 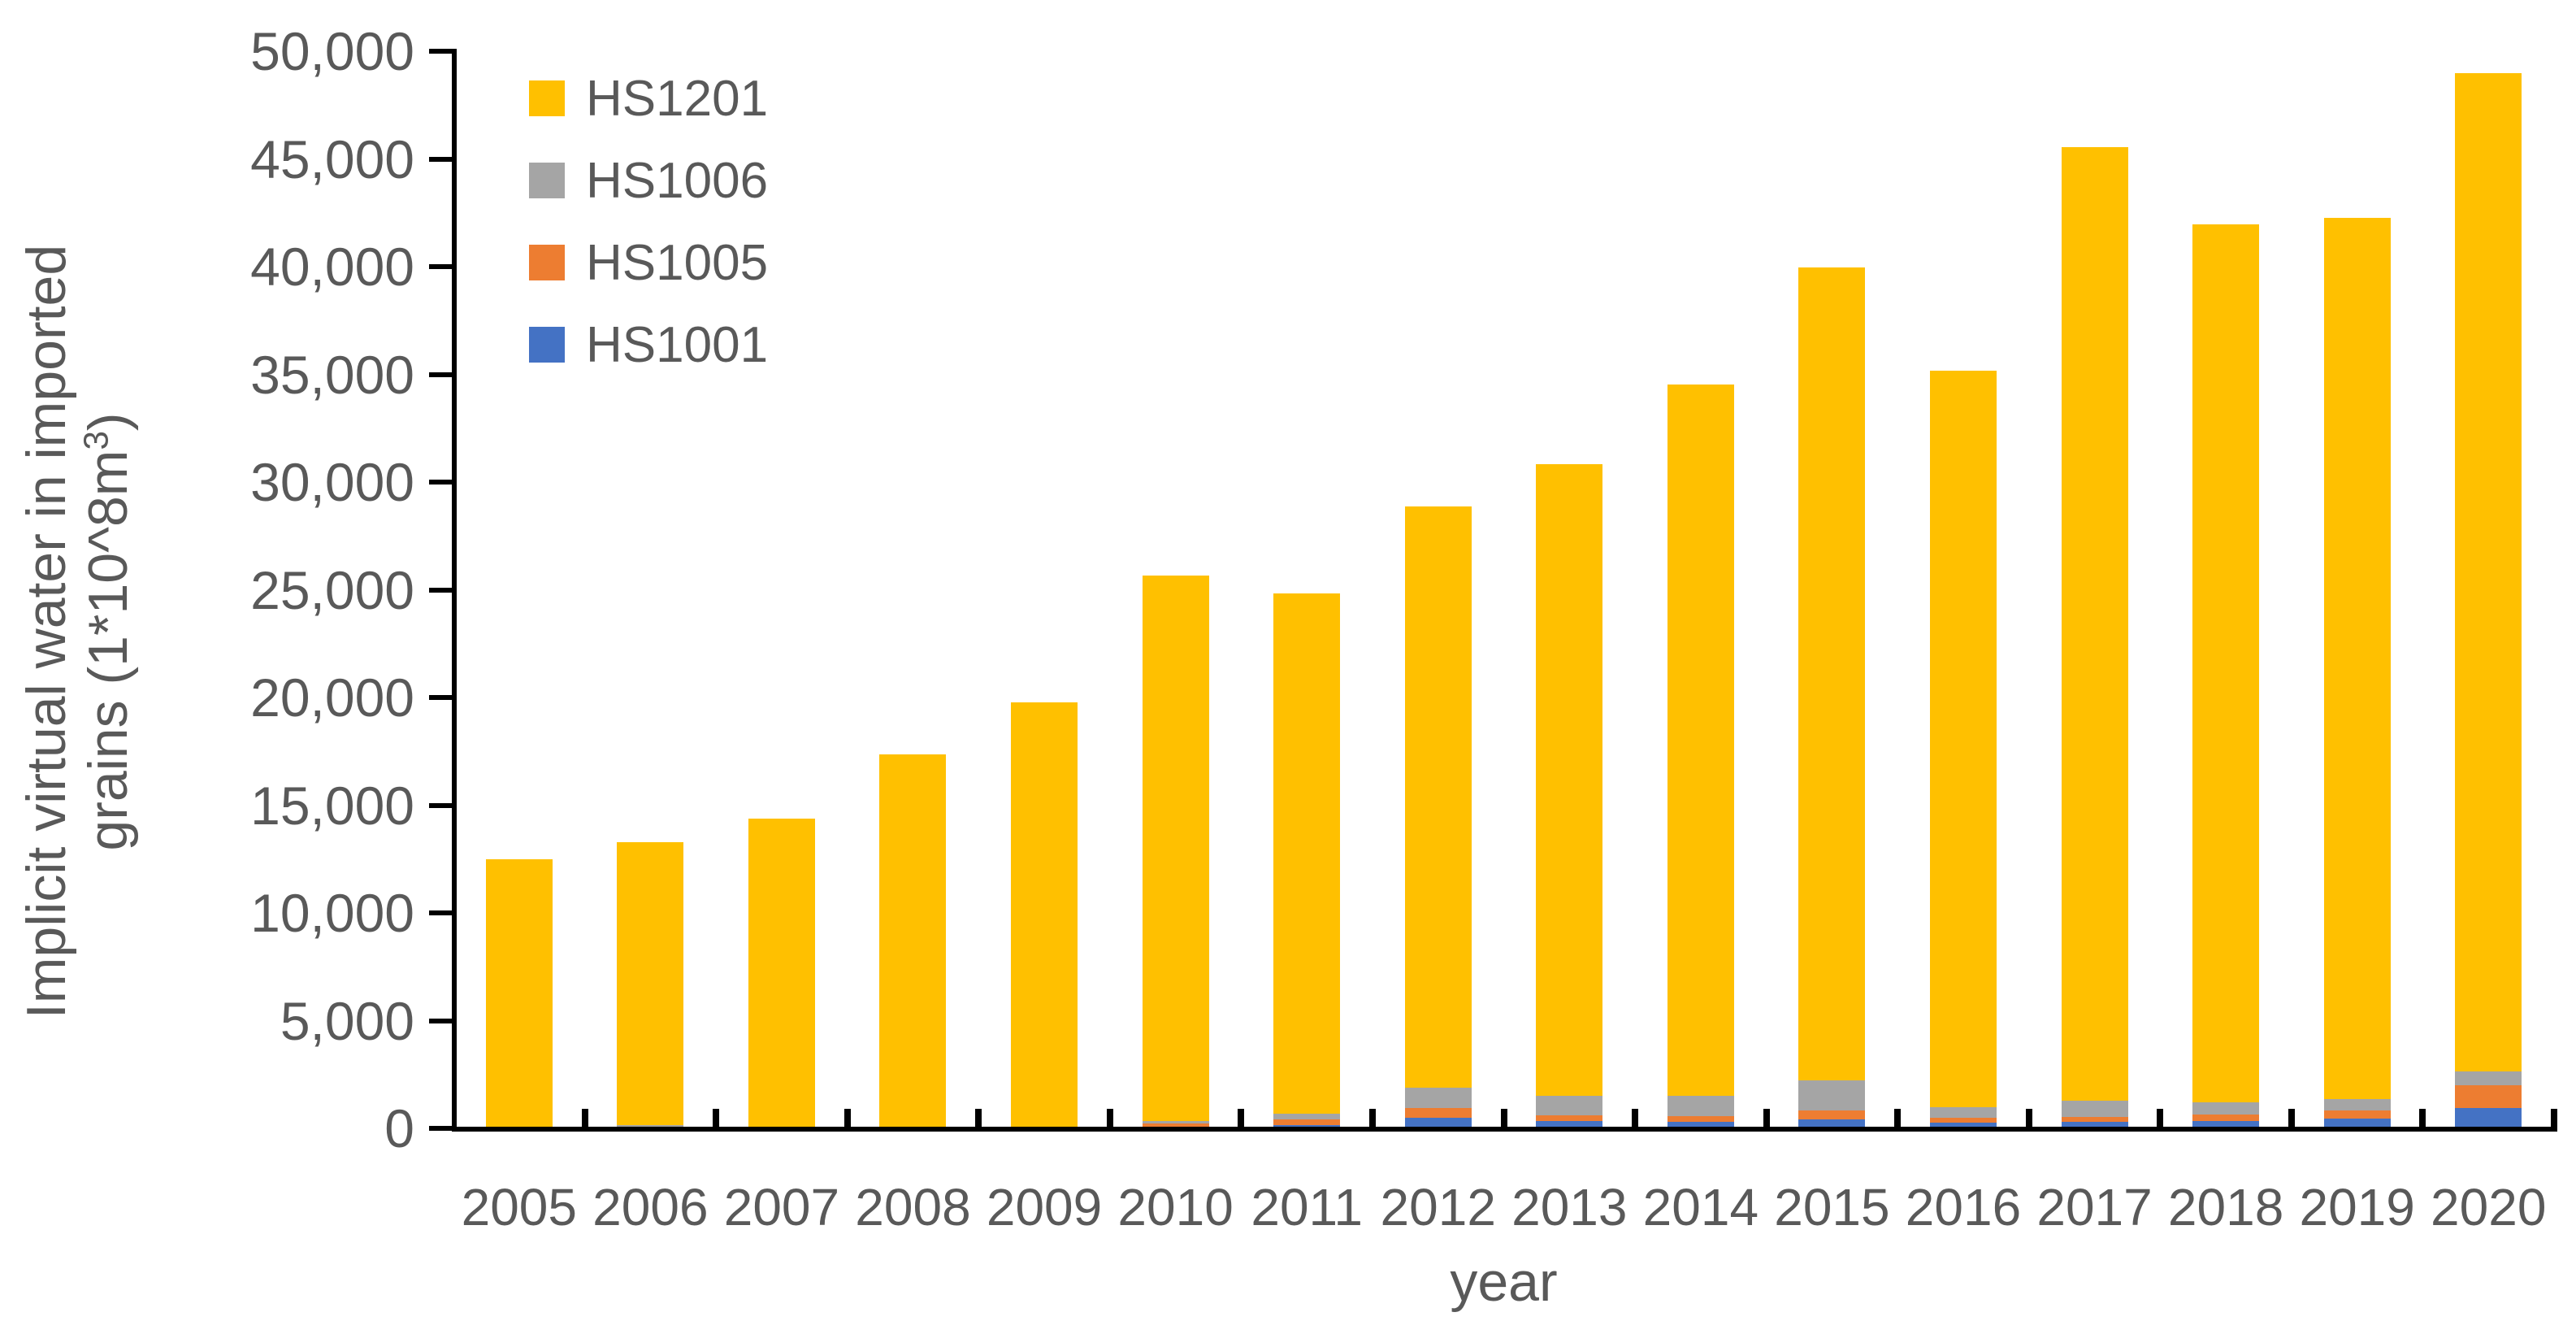 What do you see at coordinates (781, 973) in the screenshot?
I see `bar-segment-HS1201-2007` at bounding box center [781, 973].